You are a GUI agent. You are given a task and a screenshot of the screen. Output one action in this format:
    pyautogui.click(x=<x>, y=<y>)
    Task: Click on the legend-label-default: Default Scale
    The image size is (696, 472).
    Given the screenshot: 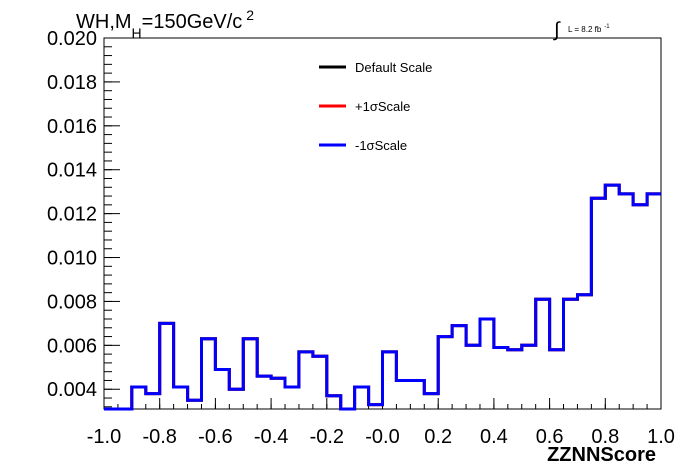 What is the action you would take?
    pyautogui.click(x=393, y=67)
    